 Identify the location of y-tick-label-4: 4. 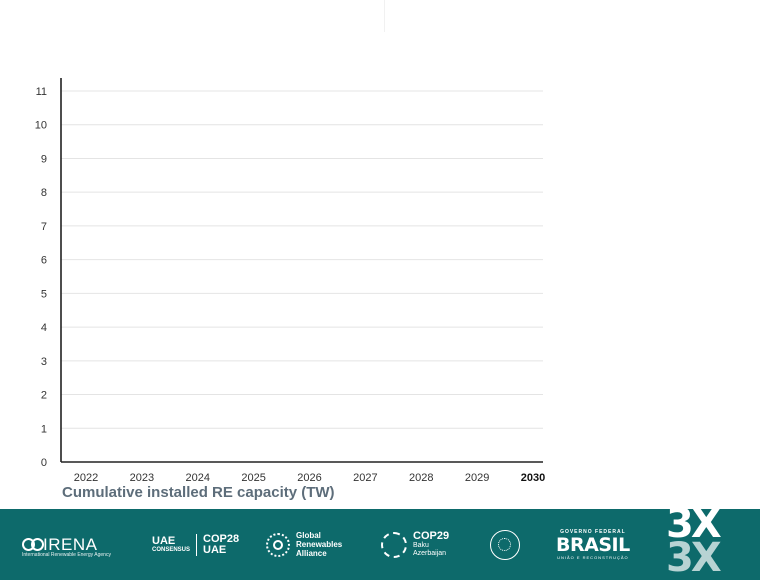
(44, 328).